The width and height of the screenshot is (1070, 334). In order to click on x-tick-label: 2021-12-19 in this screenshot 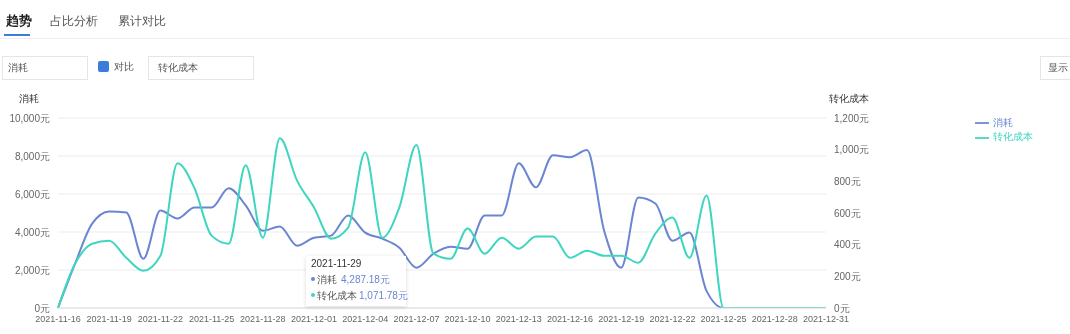, I will do `click(621, 319)`.